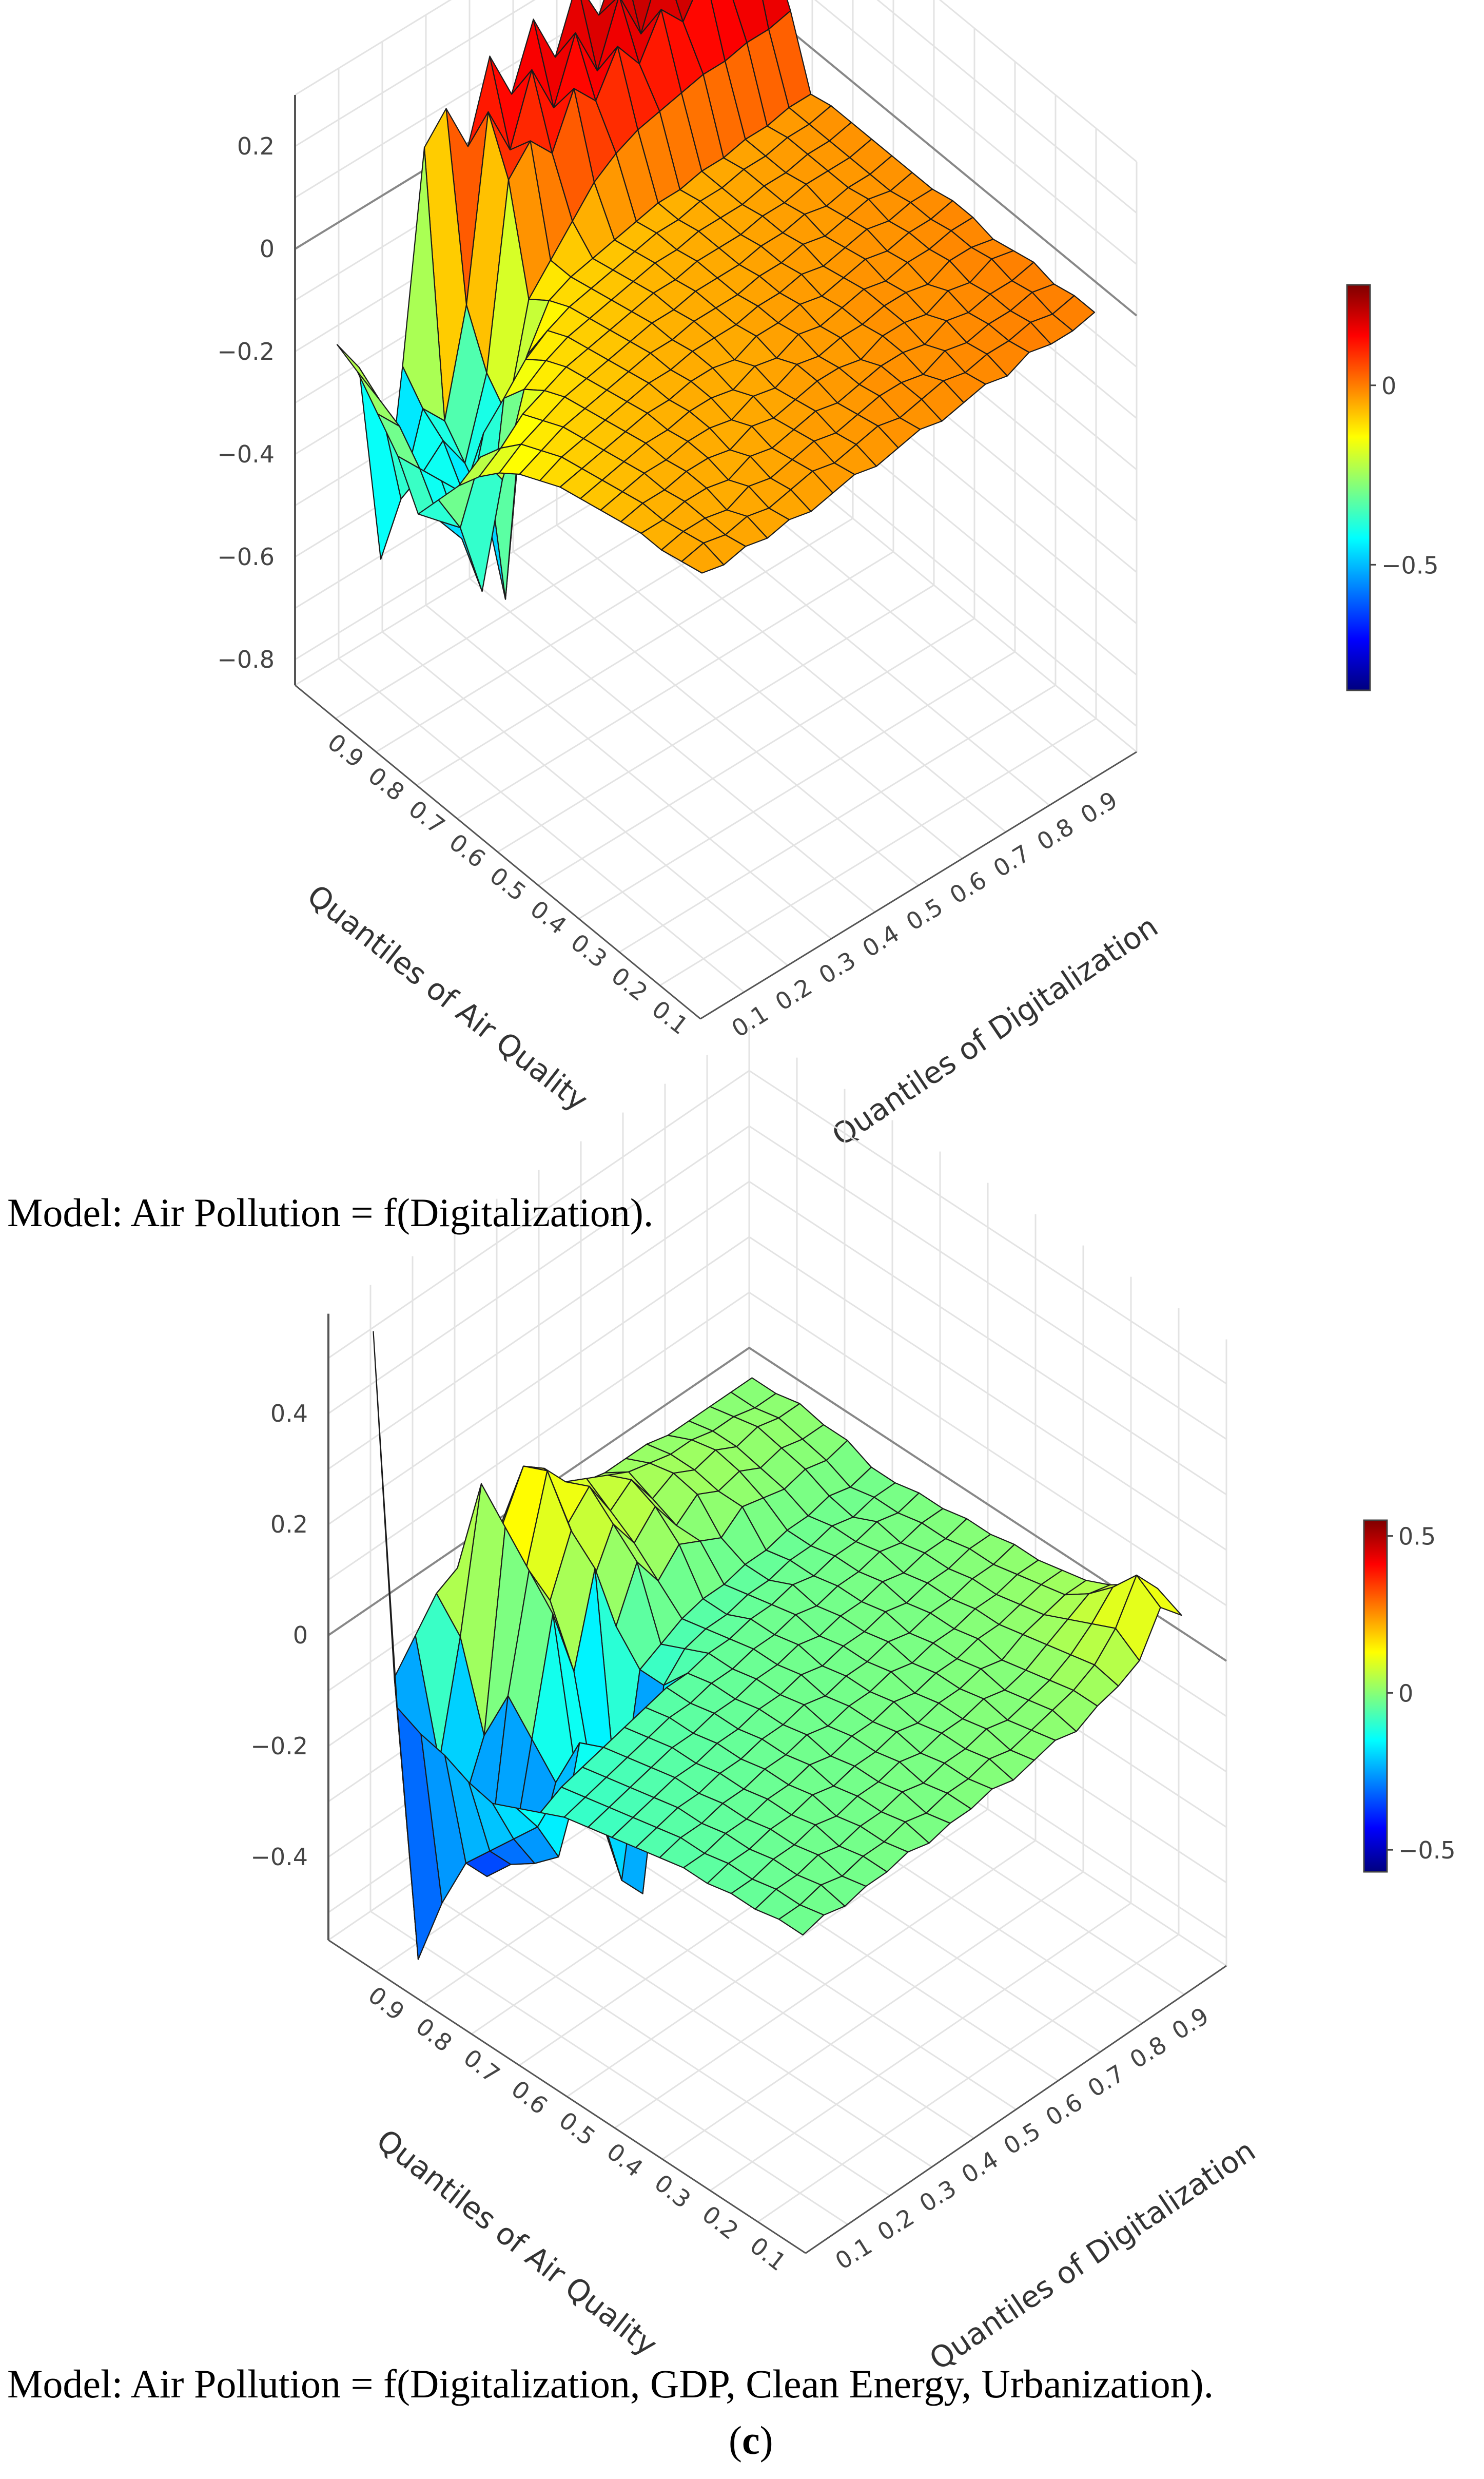 The width and height of the screenshot is (1484, 2479). What do you see at coordinates (735, 2440) in the screenshot?
I see `panel-label-open: (` at bounding box center [735, 2440].